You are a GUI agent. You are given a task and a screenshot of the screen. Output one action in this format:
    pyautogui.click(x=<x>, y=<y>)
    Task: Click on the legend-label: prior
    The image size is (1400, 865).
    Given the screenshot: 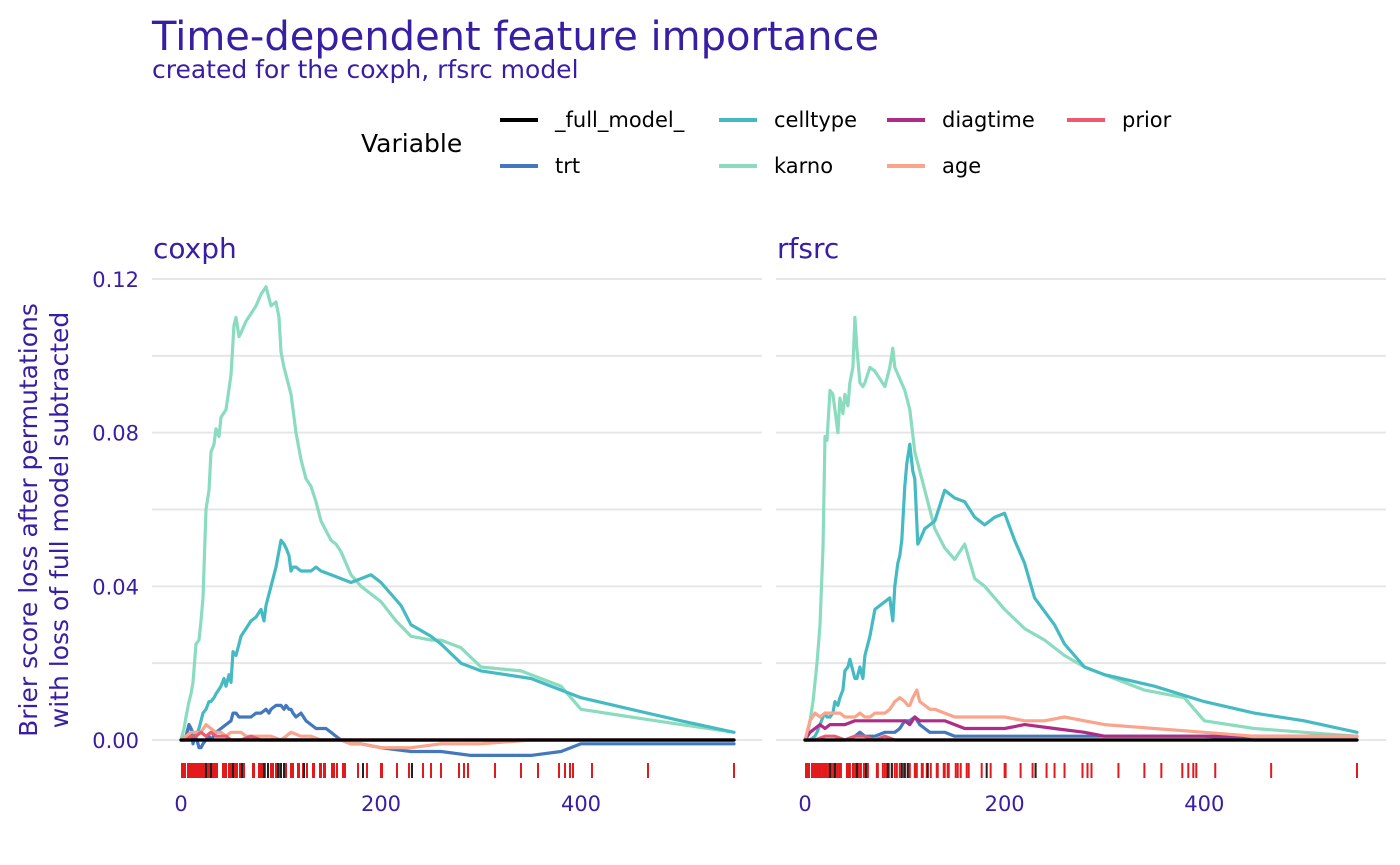 What is the action you would take?
    pyautogui.click(x=1147, y=120)
    